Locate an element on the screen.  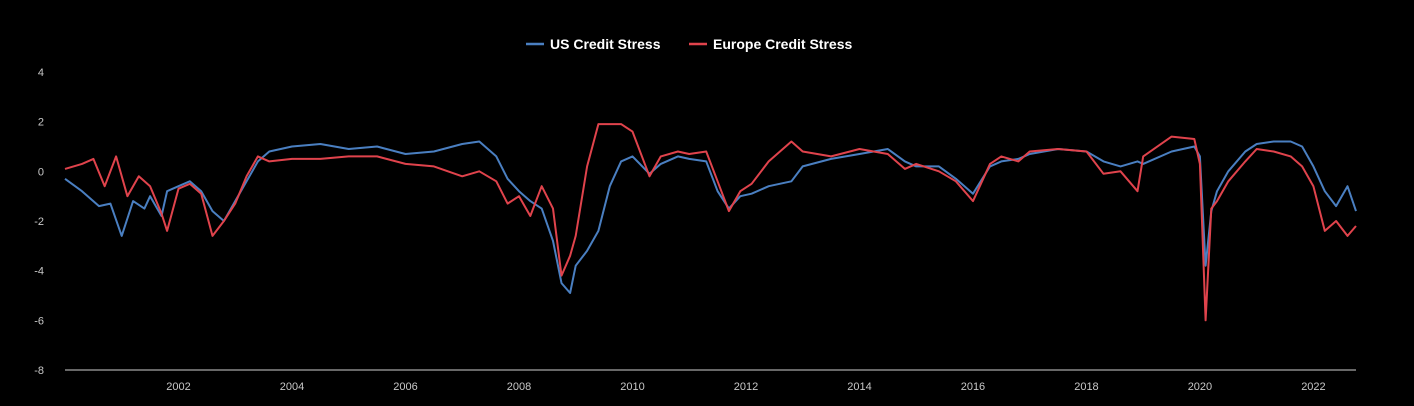
x-tick-label: 2008 is located at coordinates (519, 387).